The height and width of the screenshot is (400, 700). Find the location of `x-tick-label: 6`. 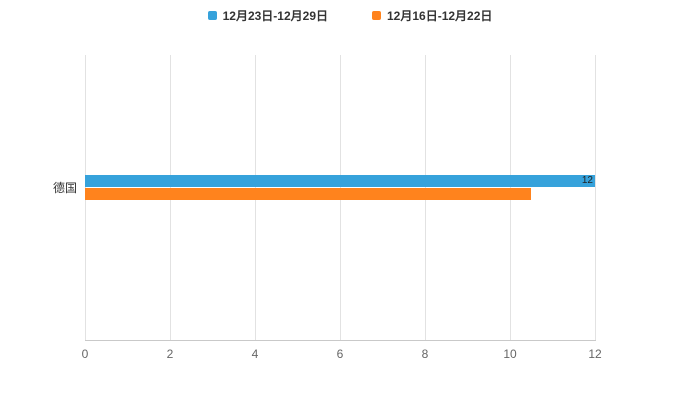

x-tick-label: 6 is located at coordinates (340, 354).